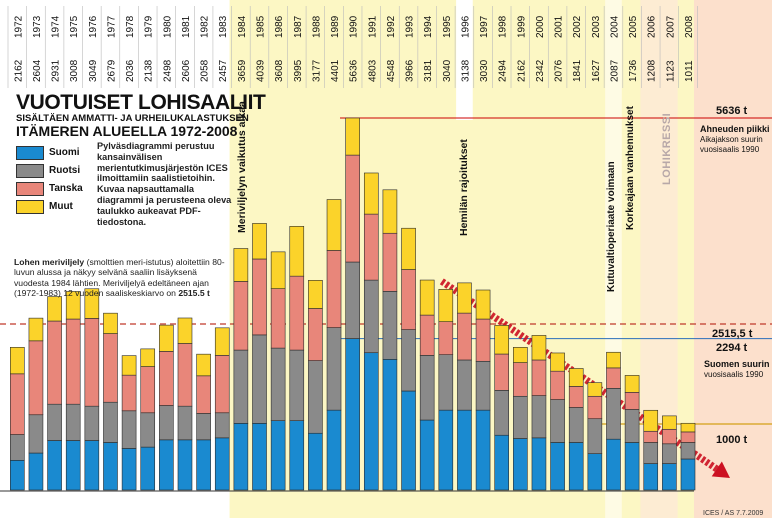  What do you see at coordinates (410, 26) in the screenshot?
I see `year-label-1993: 1993` at bounding box center [410, 26].